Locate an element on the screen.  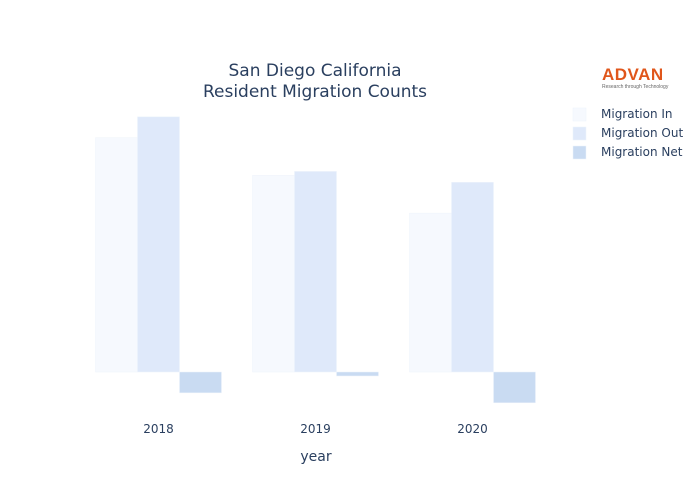
bar-migration-net-2020 is located at coordinates (514, 387).